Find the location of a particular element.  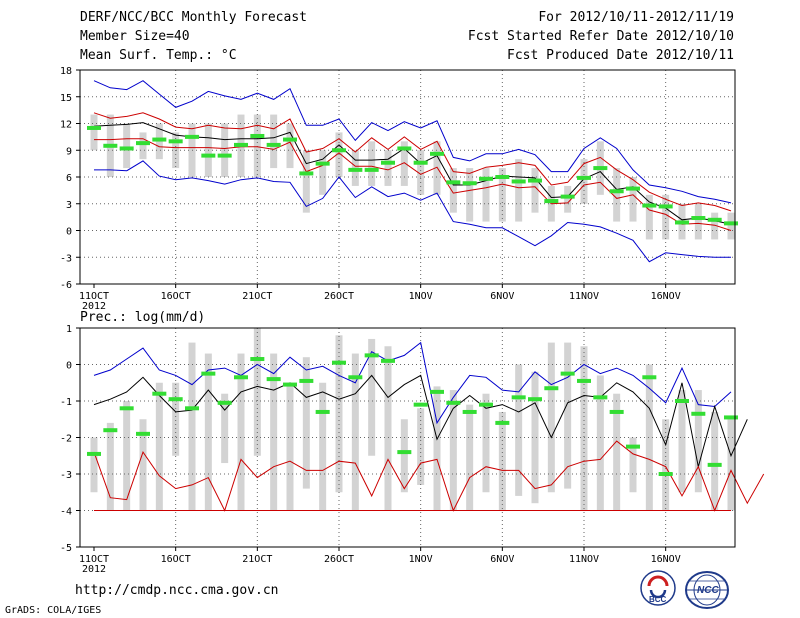

temp-x-tick-label: 1NOV is located at coordinates (421, 296).